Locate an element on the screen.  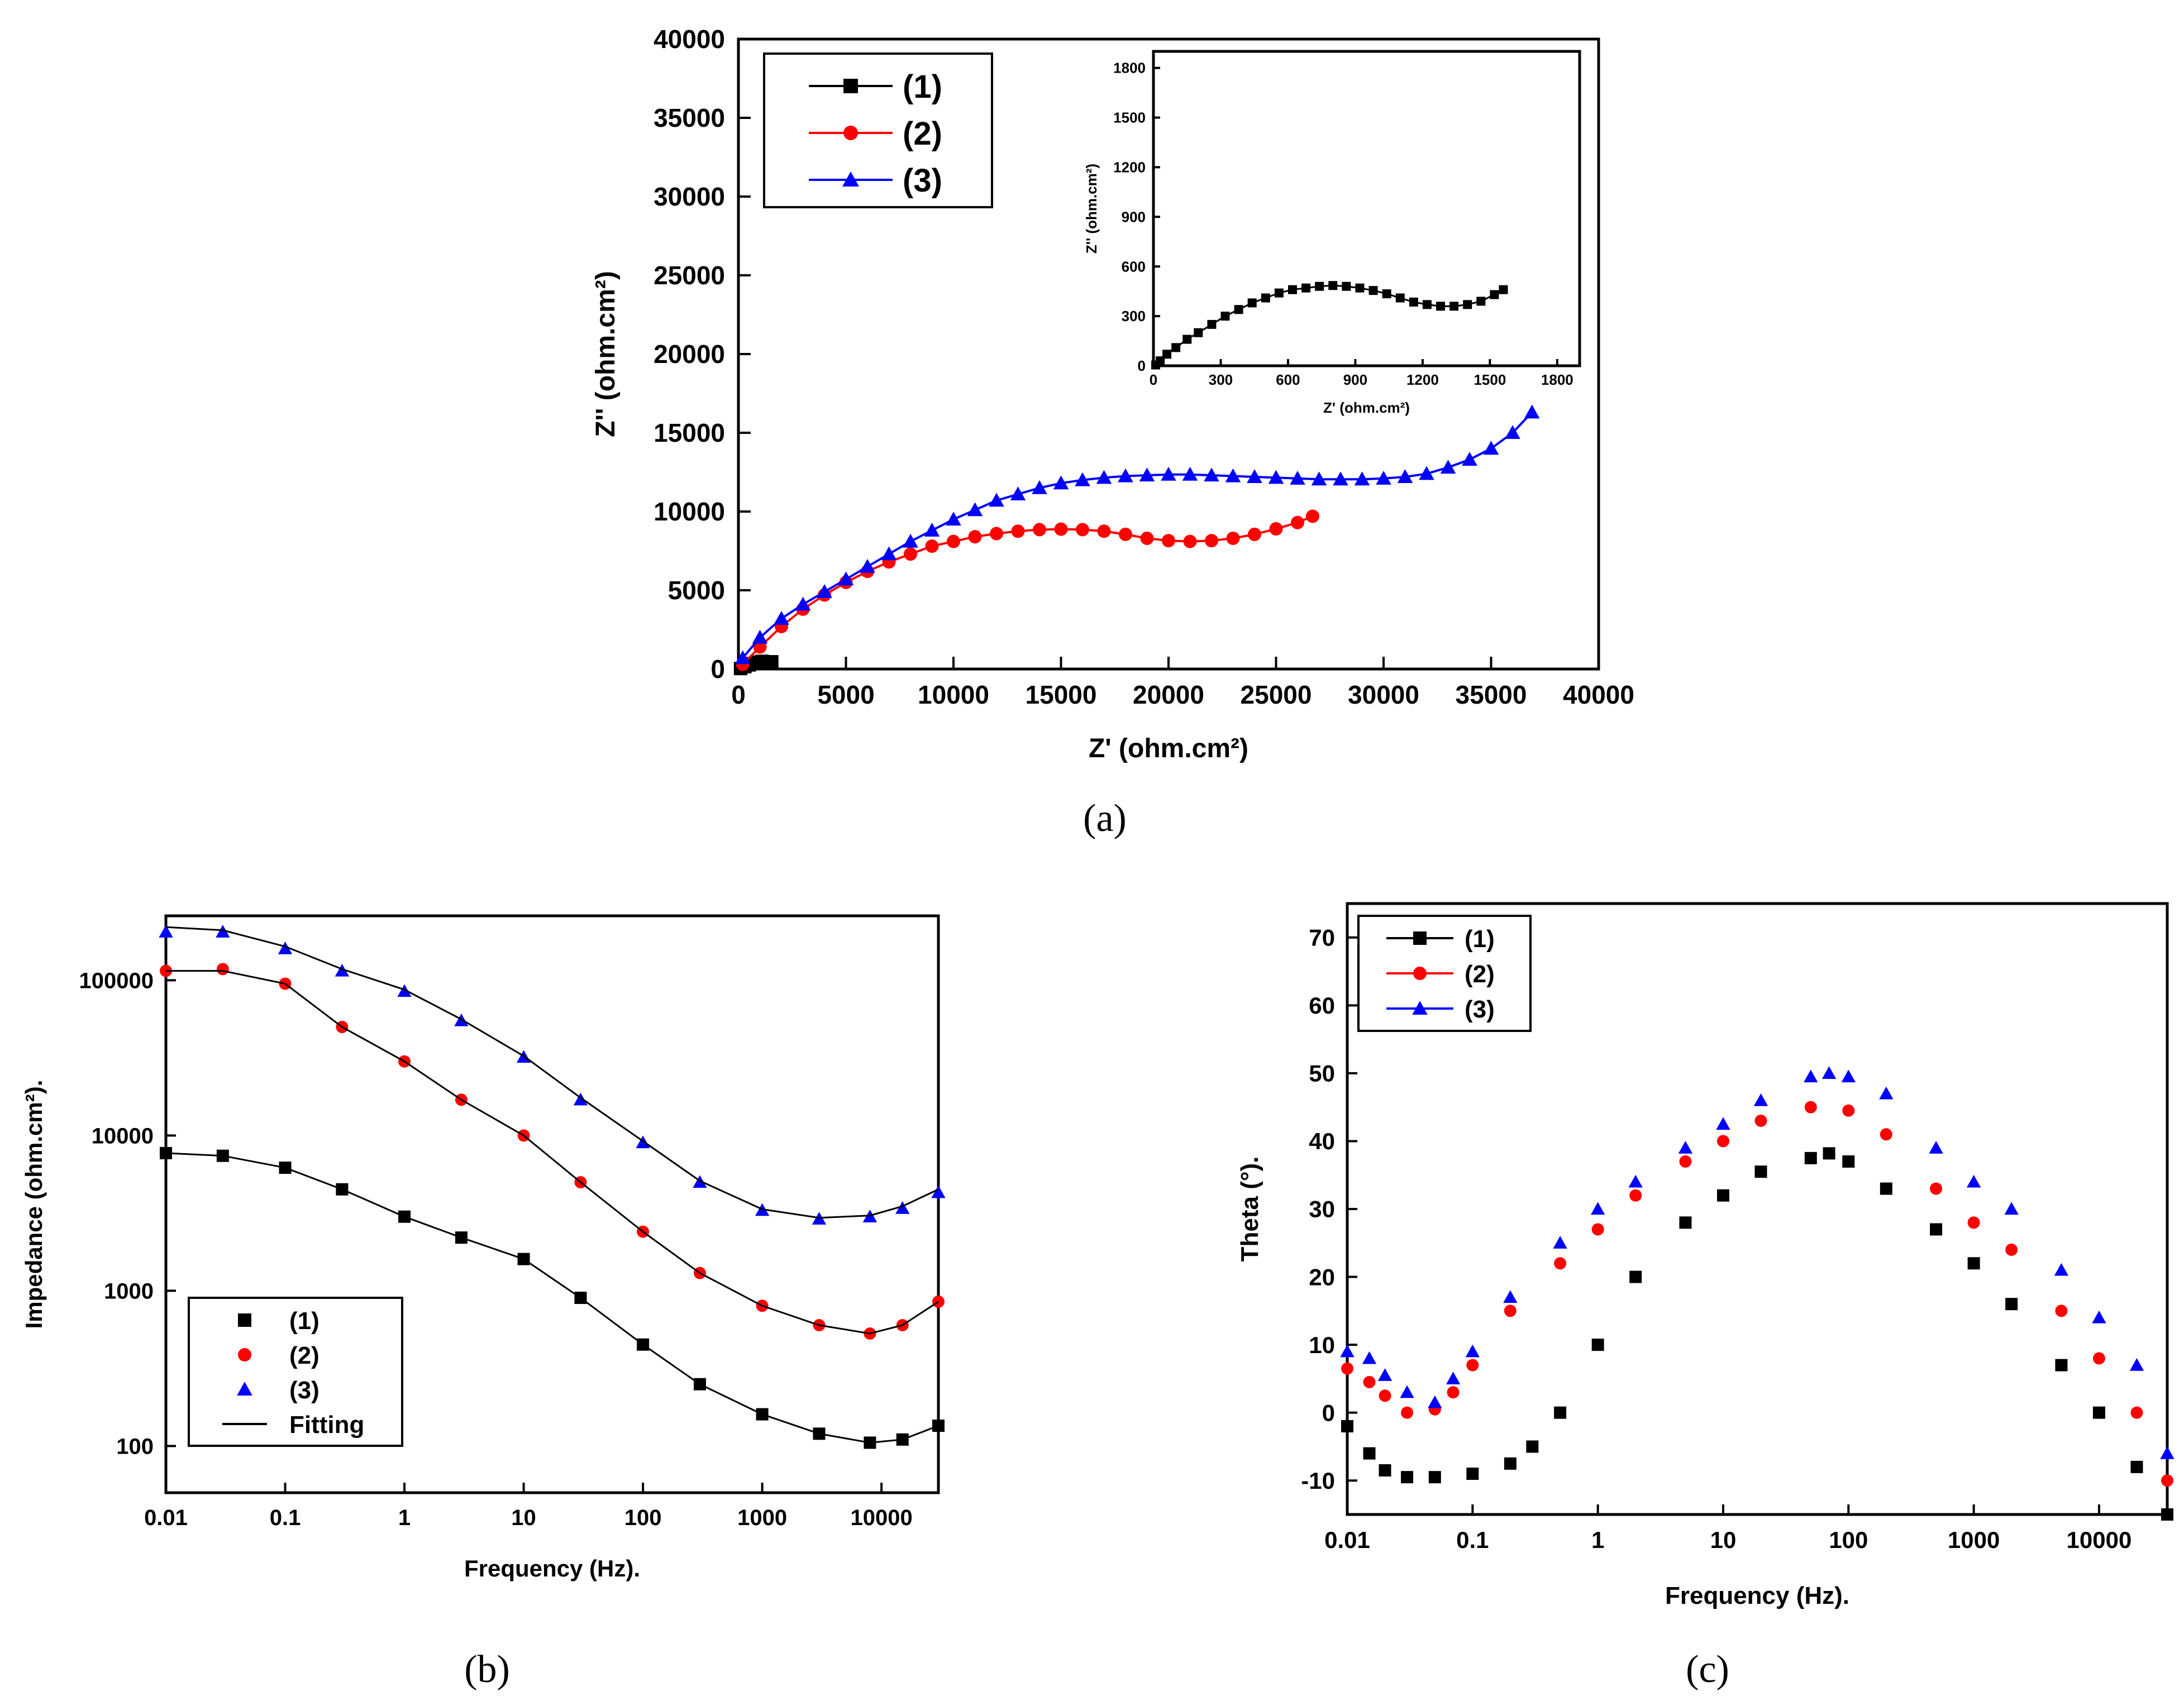
a-inset-y-axis-title: Z'' (ohm.cm²) is located at coordinates (1091, 209).